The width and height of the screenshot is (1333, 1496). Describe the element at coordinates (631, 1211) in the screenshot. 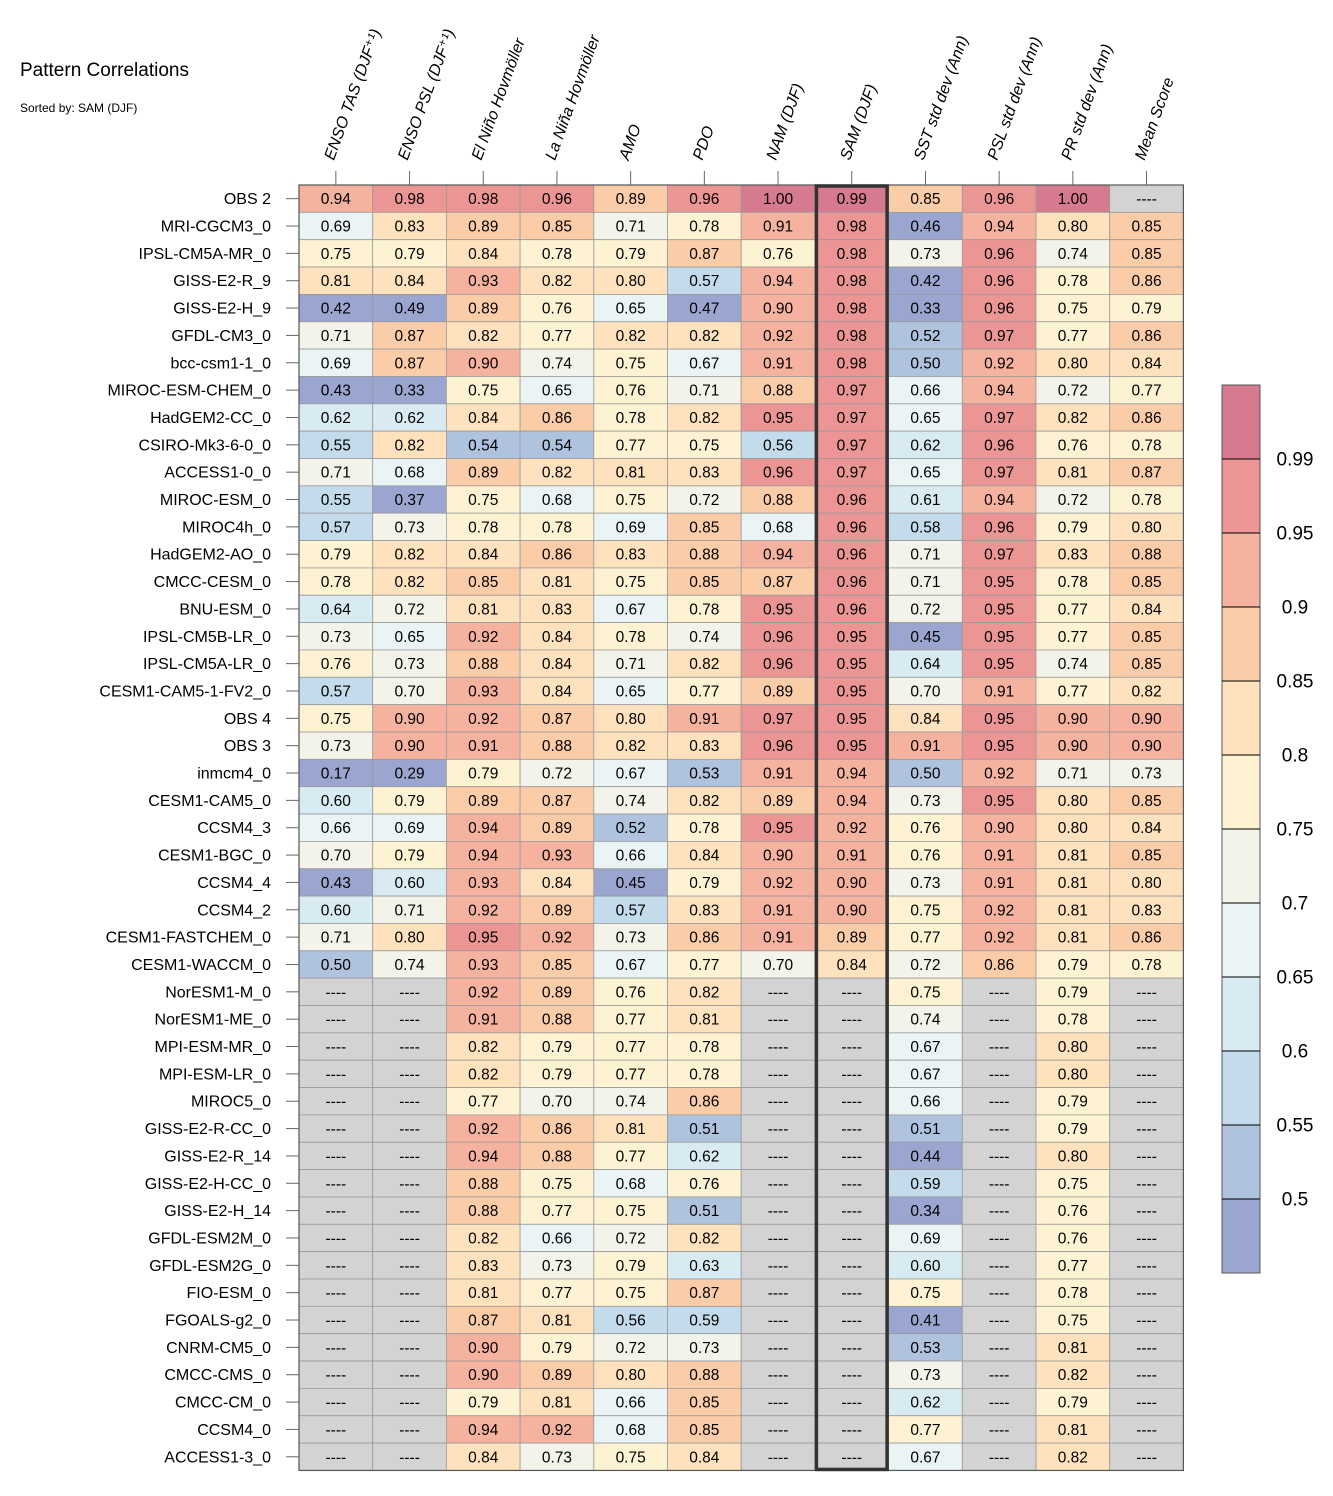

I see `cell-value: 0.75` at that location.